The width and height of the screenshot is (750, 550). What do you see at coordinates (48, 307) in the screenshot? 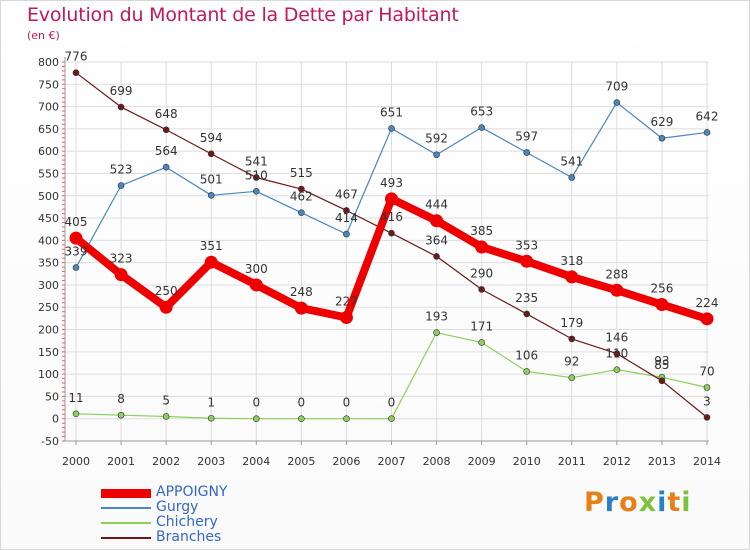
I see `y-tick-label: 250` at bounding box center [48, 307].